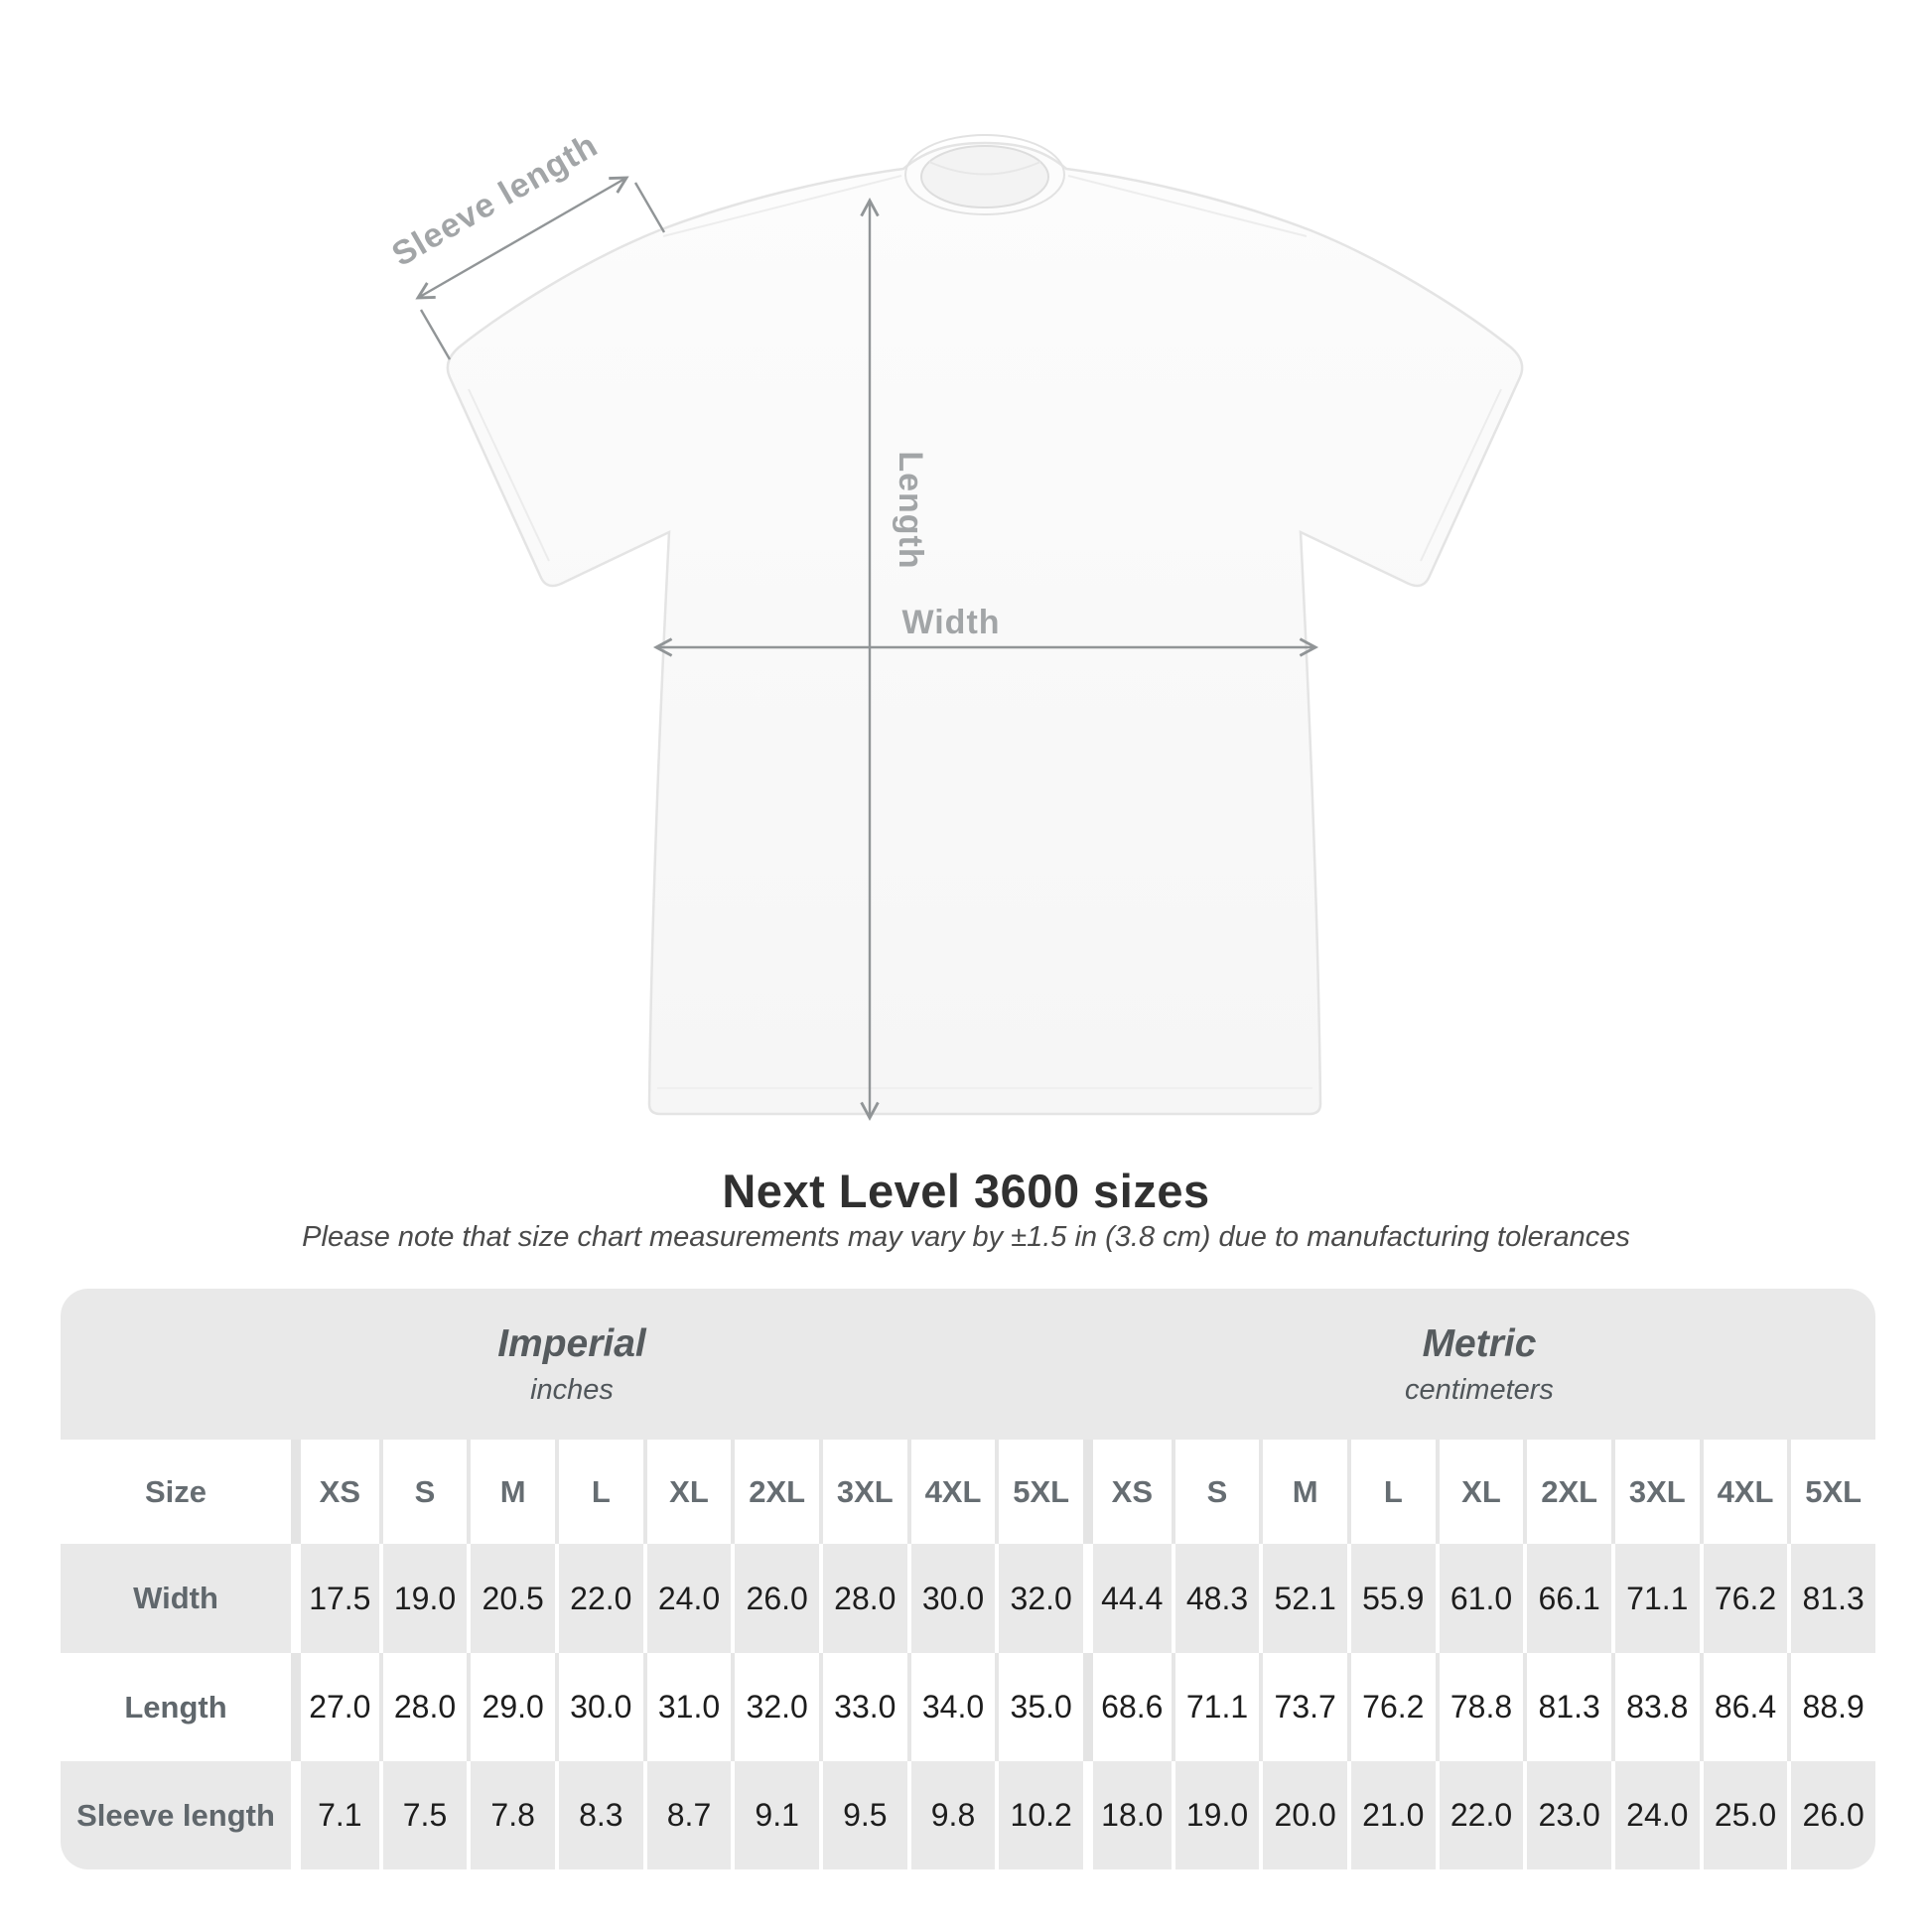  Describe the element at coordinates (966, 1191) in the screenshot. I see `page-title: Next Level 3600 sizes` at that location.